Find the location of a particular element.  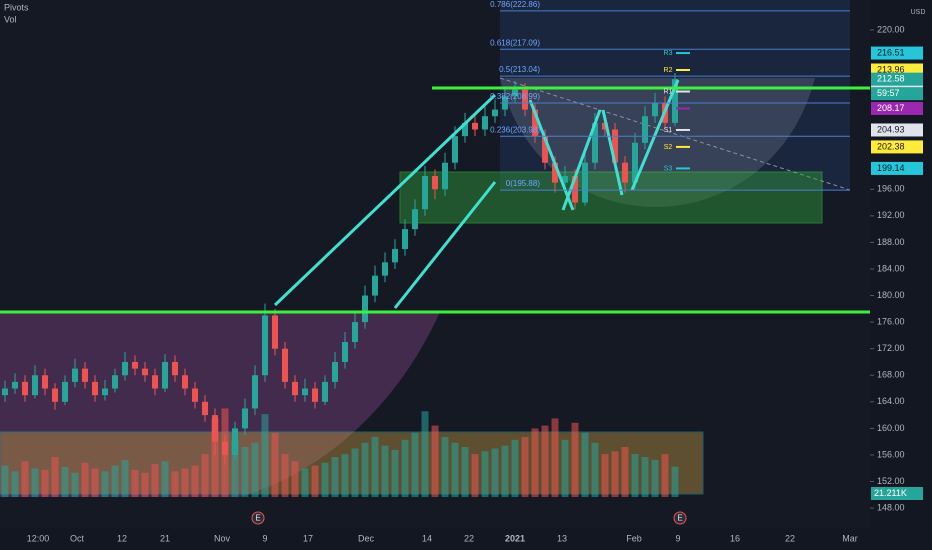

y-tick-label: 164.00 is located at coordinates (891, 401).